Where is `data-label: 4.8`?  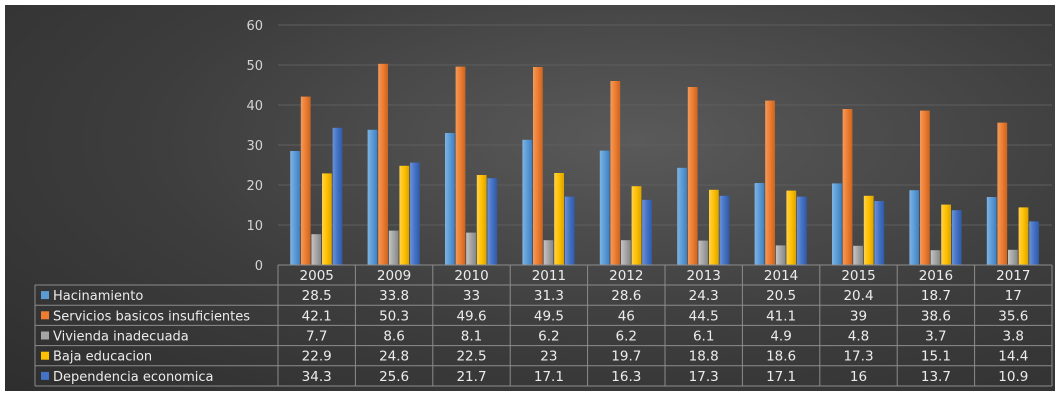 data-label: 4.8 is located at coordinates (858, 337).